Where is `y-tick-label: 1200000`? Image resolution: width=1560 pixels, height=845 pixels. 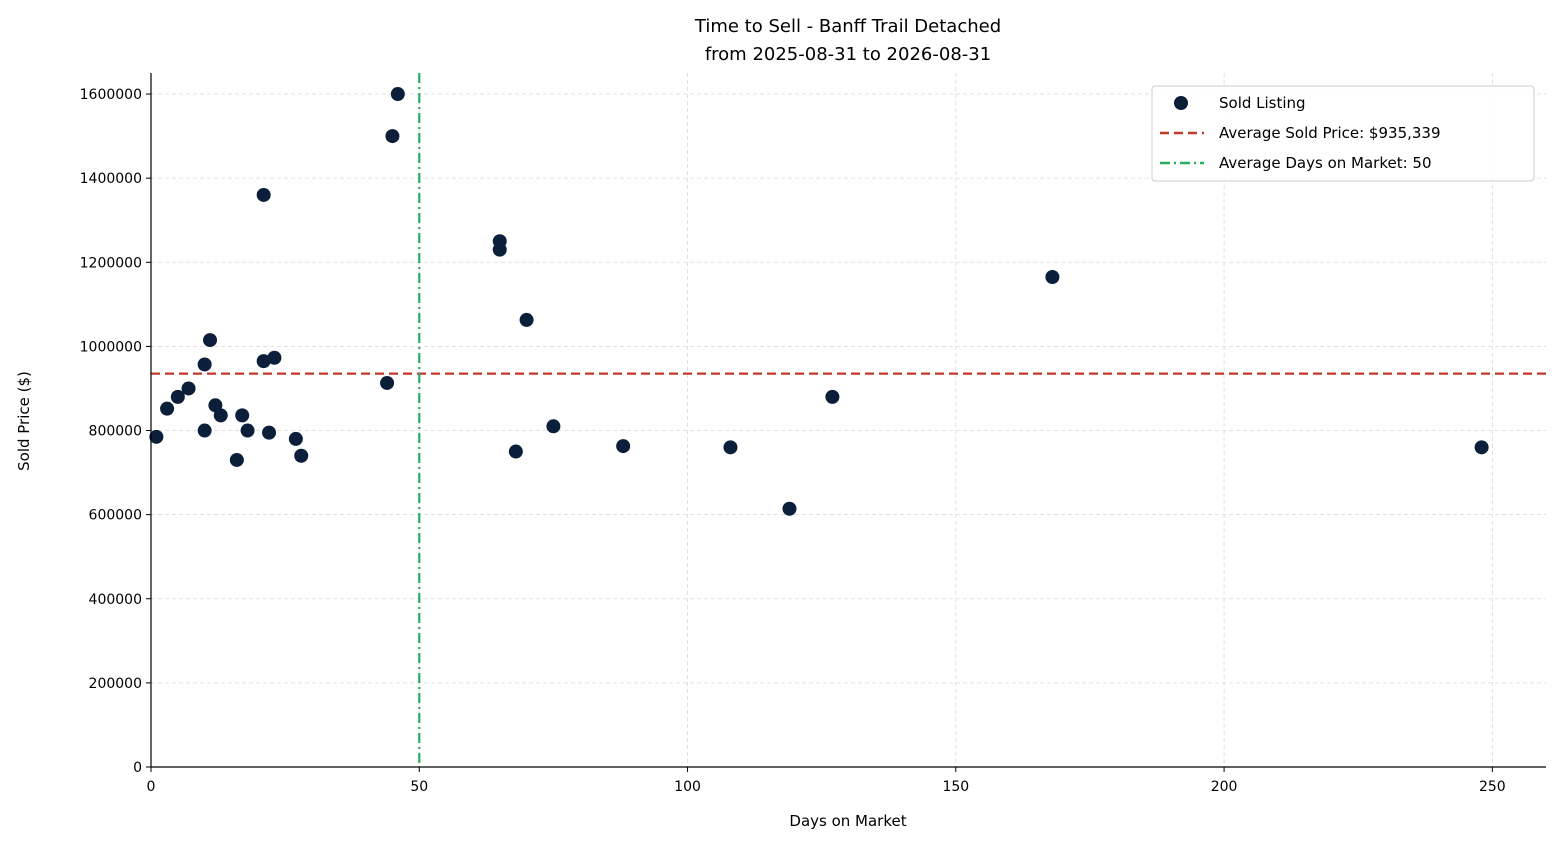
y-tick-label: 1200000 is located at coordinates (111, 263).